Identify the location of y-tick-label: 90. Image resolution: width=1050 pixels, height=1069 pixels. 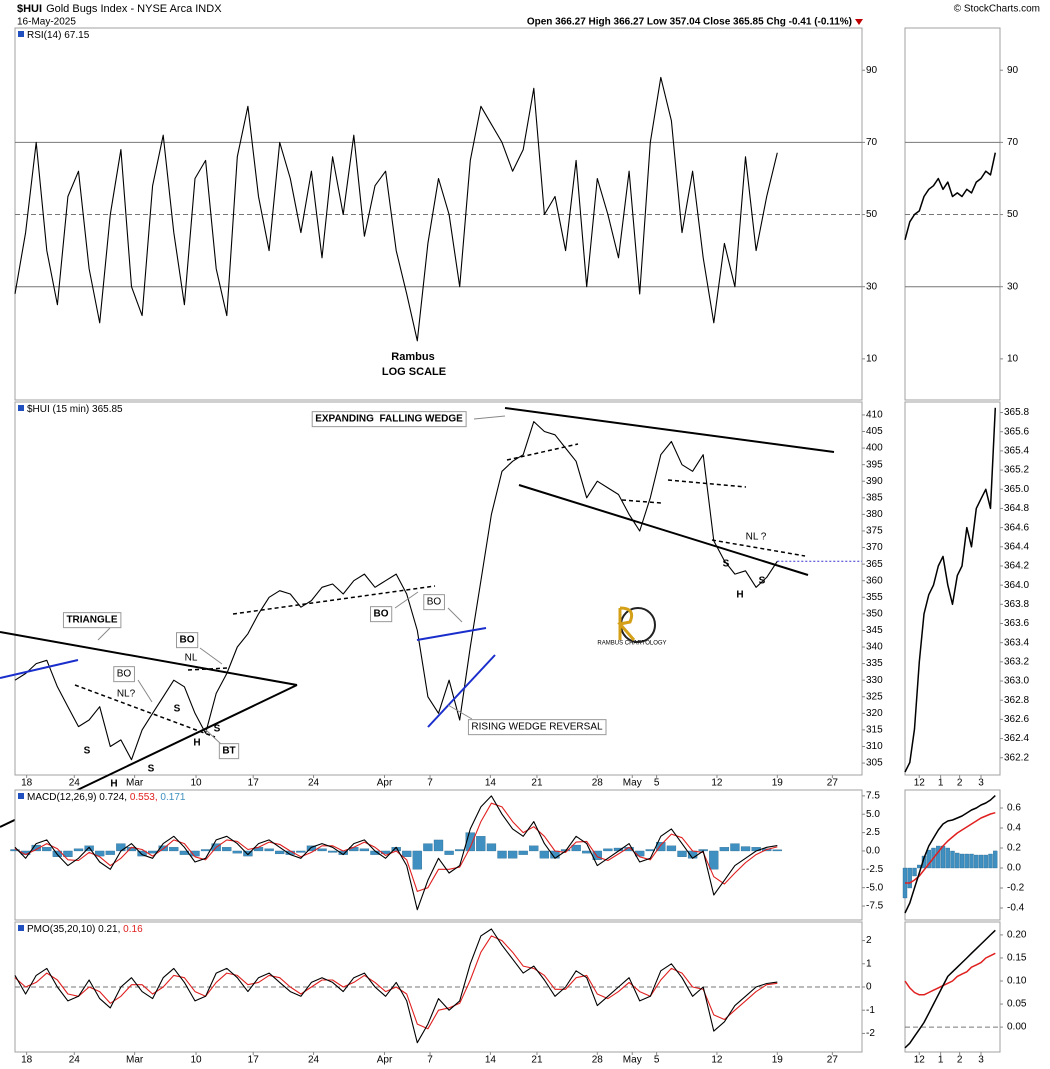
(872, 70).